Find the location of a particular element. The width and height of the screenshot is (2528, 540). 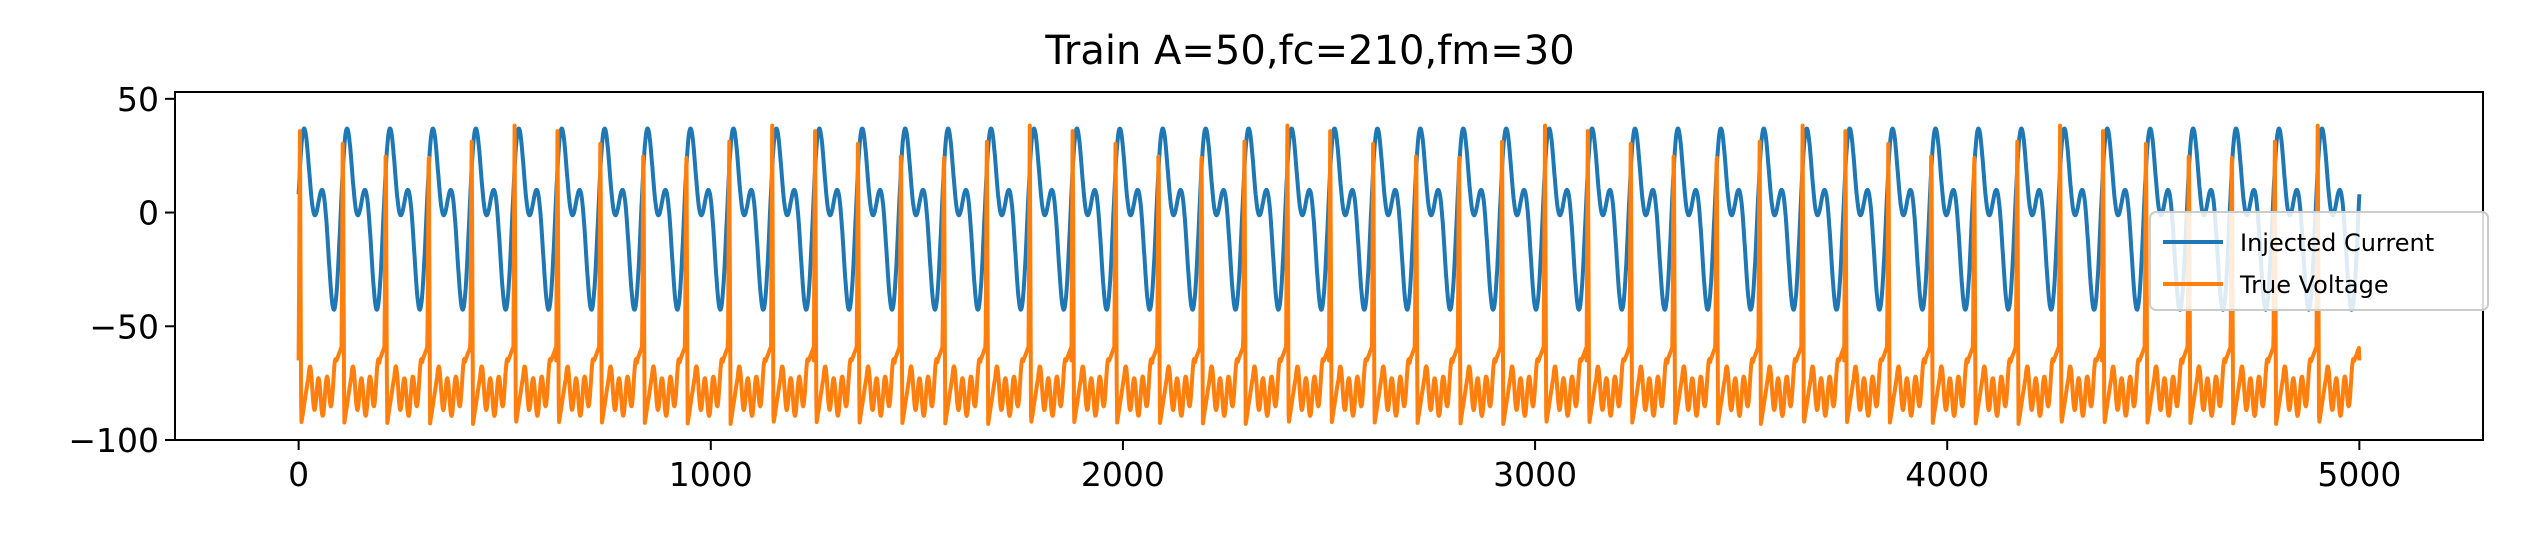

legend: Injected Current True Voltage is located at coordinates (2319, 261).